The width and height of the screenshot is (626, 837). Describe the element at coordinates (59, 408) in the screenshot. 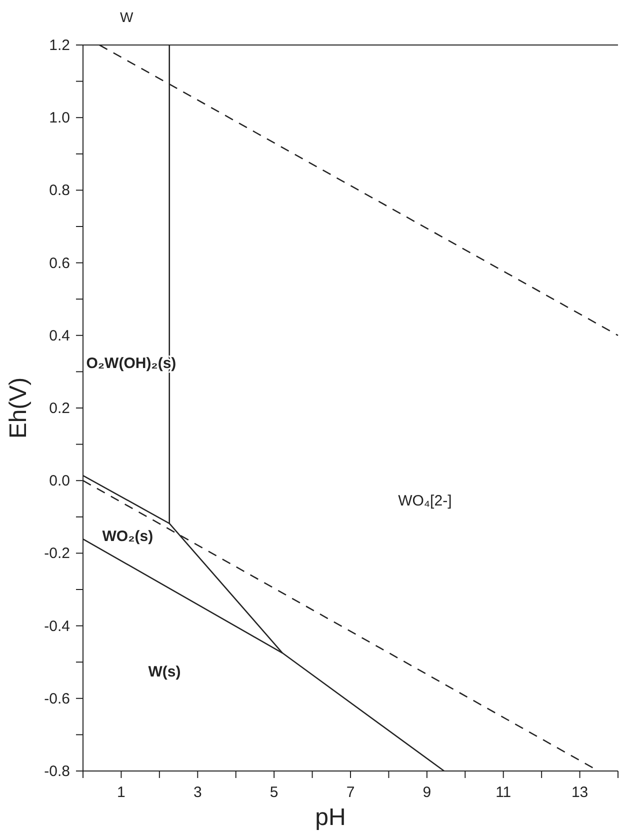

I see `y-tick-label: 0.2` at that location.